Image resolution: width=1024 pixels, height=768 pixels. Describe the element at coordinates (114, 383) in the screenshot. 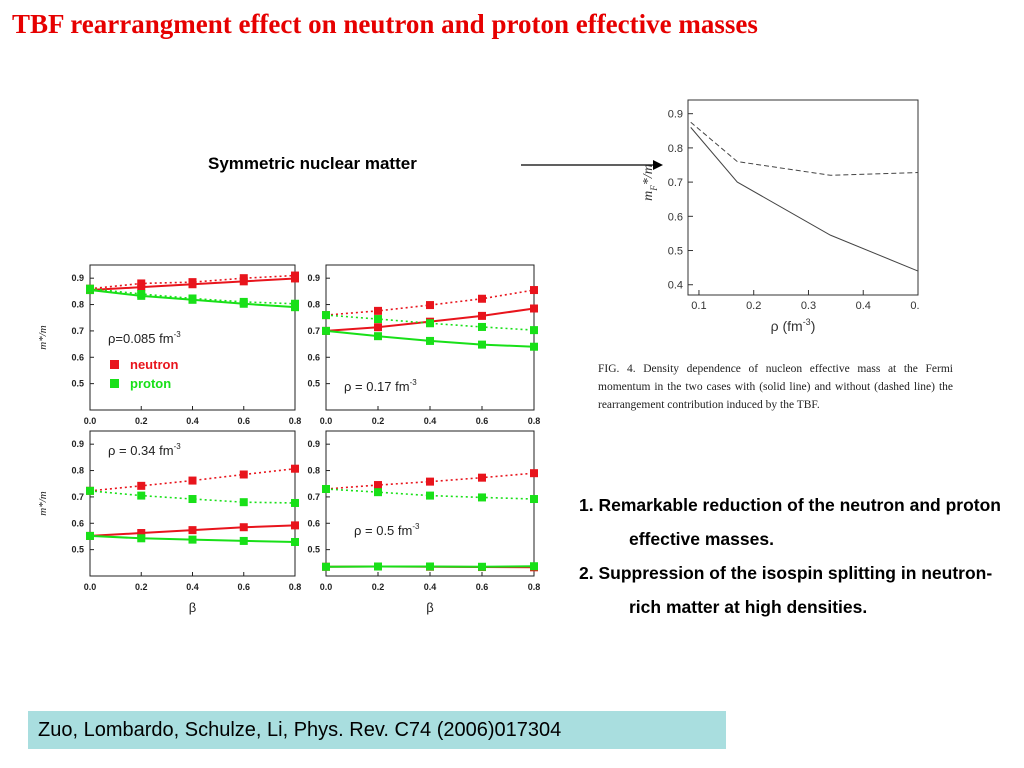

I see `legend-marker-proton` at that location.